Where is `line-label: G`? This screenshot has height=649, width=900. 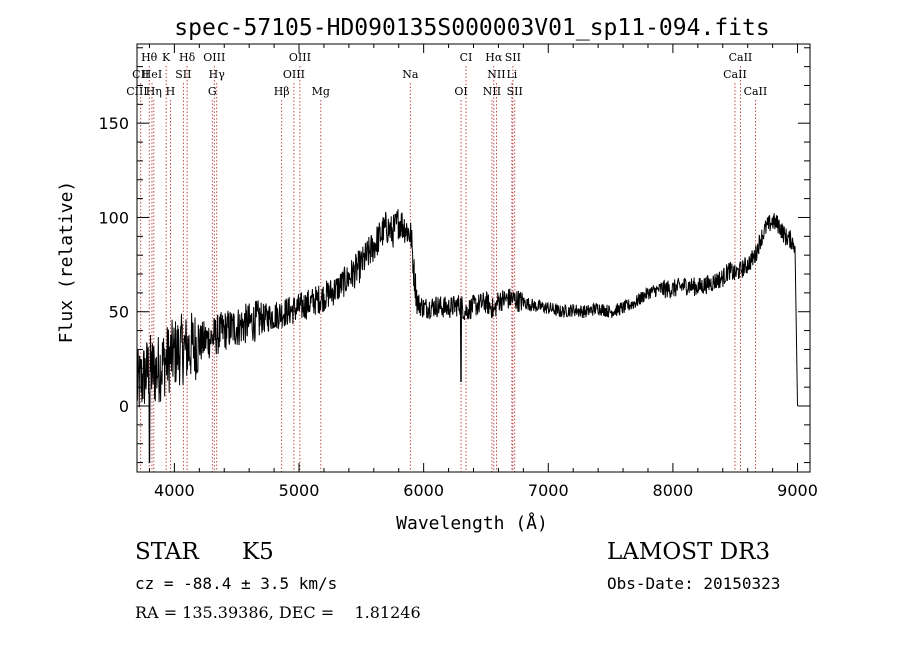
line-label: G is located at coordinates (212, 91).